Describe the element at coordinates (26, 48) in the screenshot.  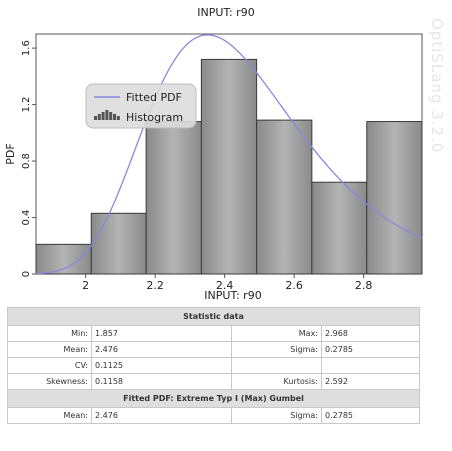
I see `y-tick-label: 1.6` at that location.